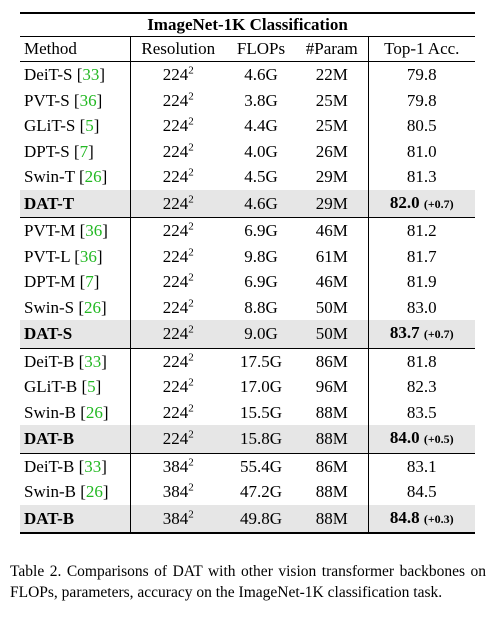  Describe the element at coordinates (421, 307) in the screenshot. I see `top1-value: 83.0` at that location.